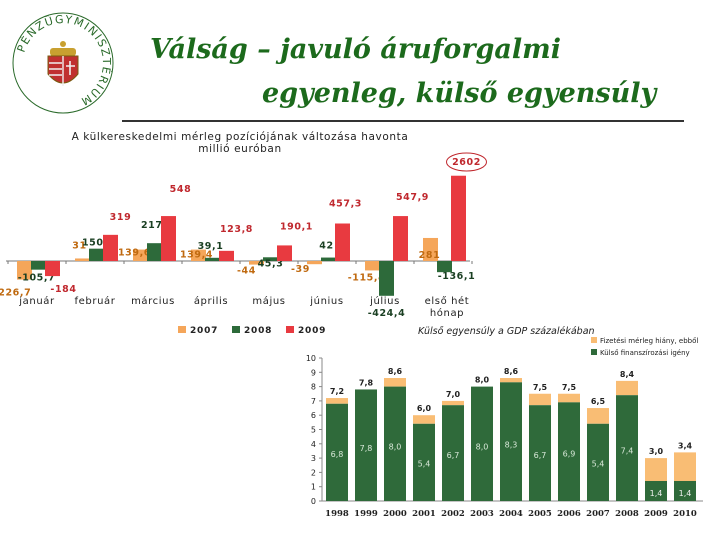 The width and height of the screenshot is (720, 540). What do you see at coordinates (569, 514) in the screenshot?
I see `chart2-category-label: 2006` at bounding box center [569, 514].